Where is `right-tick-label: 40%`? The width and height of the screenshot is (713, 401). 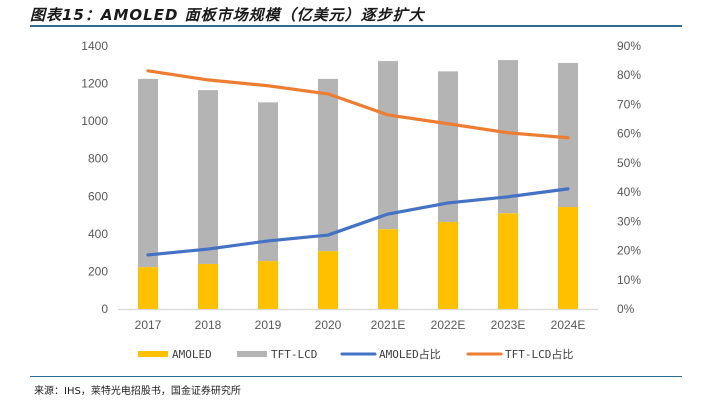
right-tick-label: 40% is located at coordinates (629, 192).